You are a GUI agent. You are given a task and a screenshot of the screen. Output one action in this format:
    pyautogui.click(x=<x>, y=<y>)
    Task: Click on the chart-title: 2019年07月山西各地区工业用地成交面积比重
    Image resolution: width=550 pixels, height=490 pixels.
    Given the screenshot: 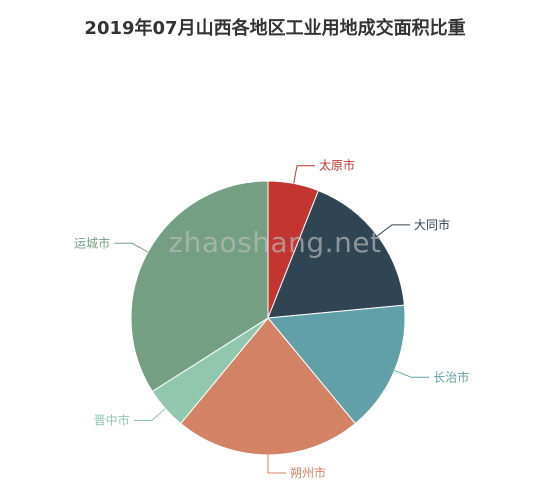 What is the action you would take?
    pyautogui.click(x=275, y=28)
    